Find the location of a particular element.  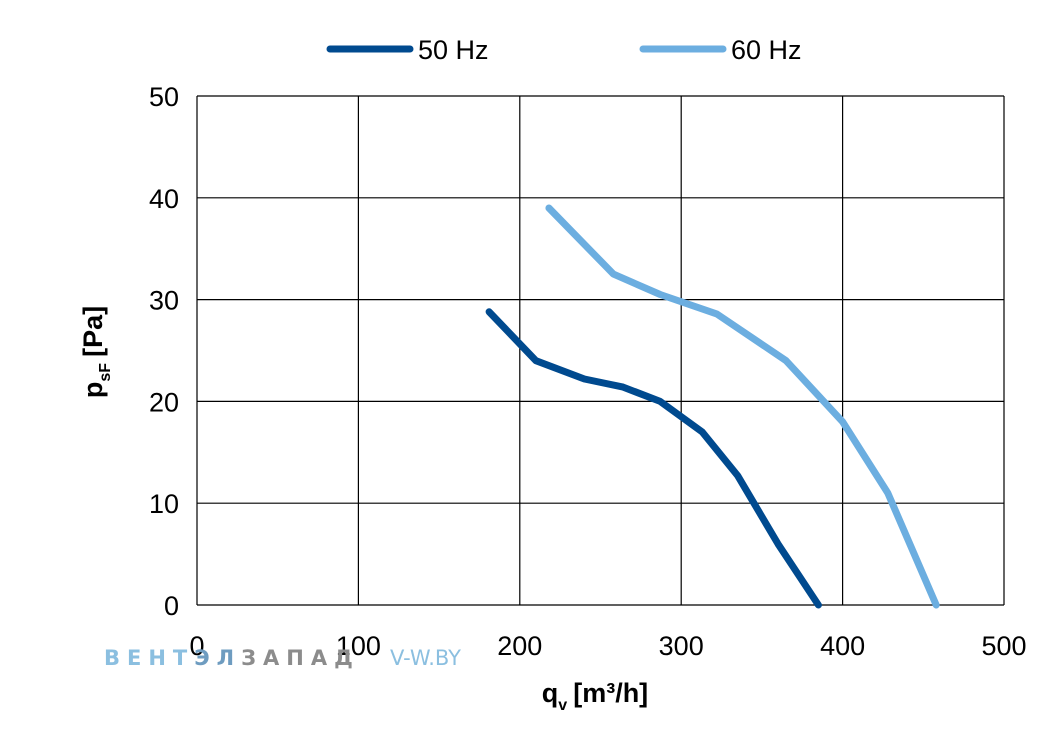

legend-label-0: 50 Hz is located at coordinates (453, 50).